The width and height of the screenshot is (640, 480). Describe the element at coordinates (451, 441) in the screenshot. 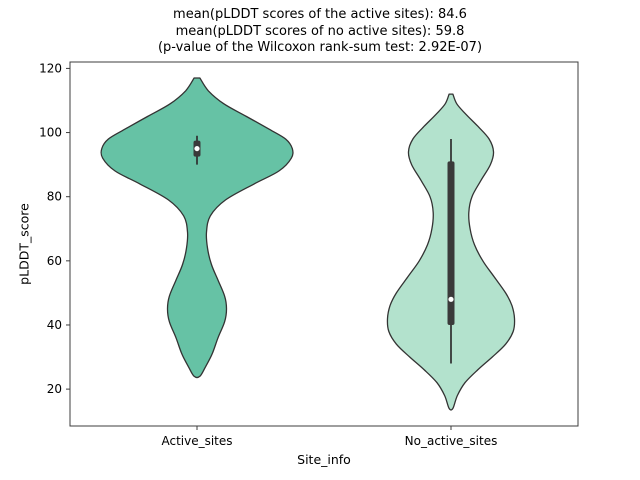

I see `x-tick-label-2: No_active_sites` at that location.